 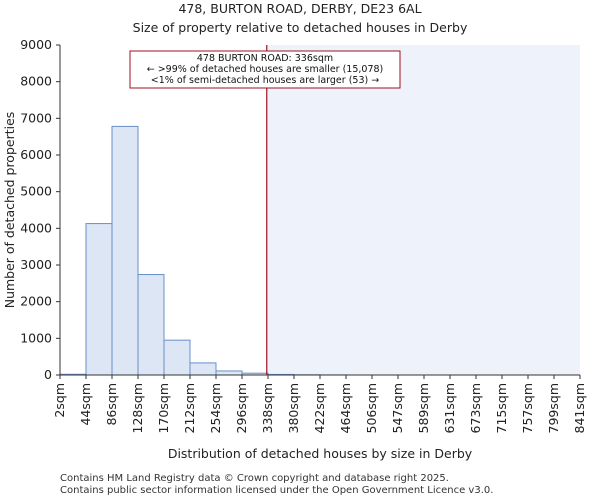 What do you see at coordinates (293, 408) in the screenshot?
I see `x-tick-label: 380sqm` at bounding box center [293, 408].